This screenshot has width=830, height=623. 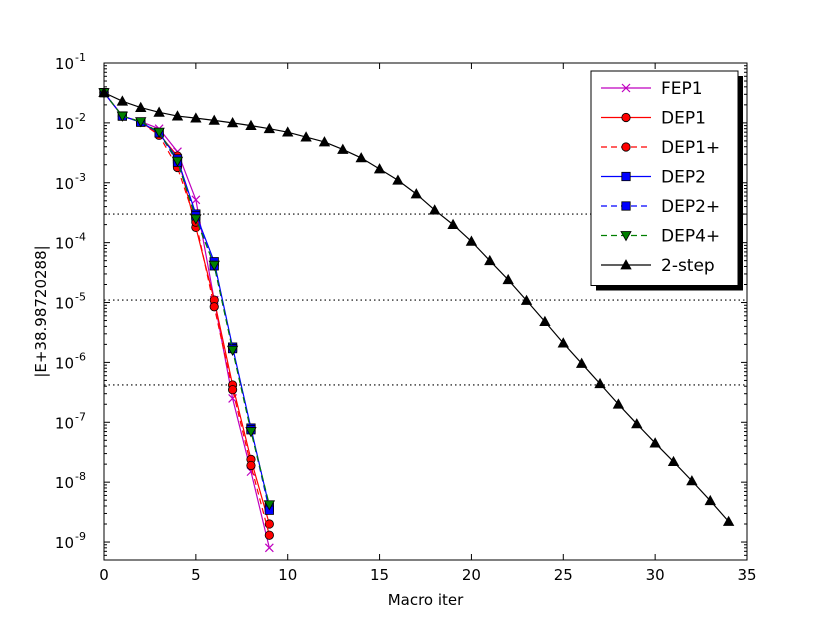 What do you see at coordinates (379, 575) in the screenshot?
I see `x-tick-label: 15` at bounding box center [379, 575].